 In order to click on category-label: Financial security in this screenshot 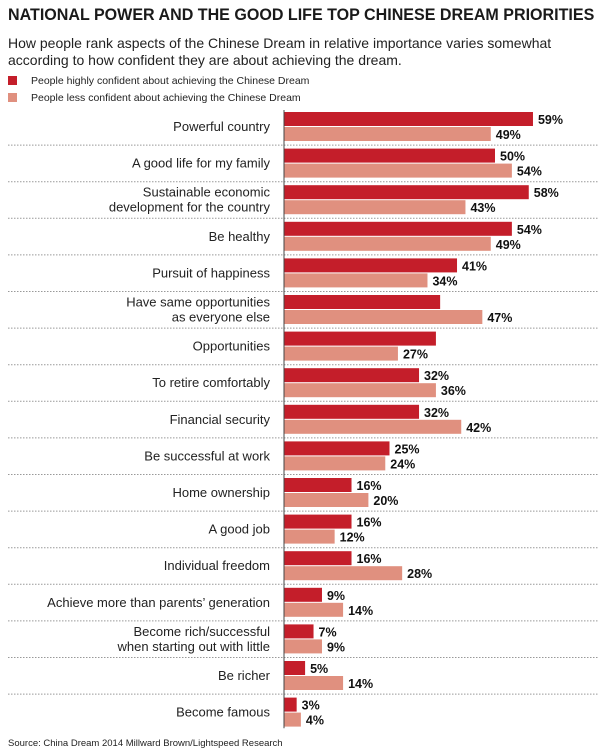, I will do `click(220, 419)`.